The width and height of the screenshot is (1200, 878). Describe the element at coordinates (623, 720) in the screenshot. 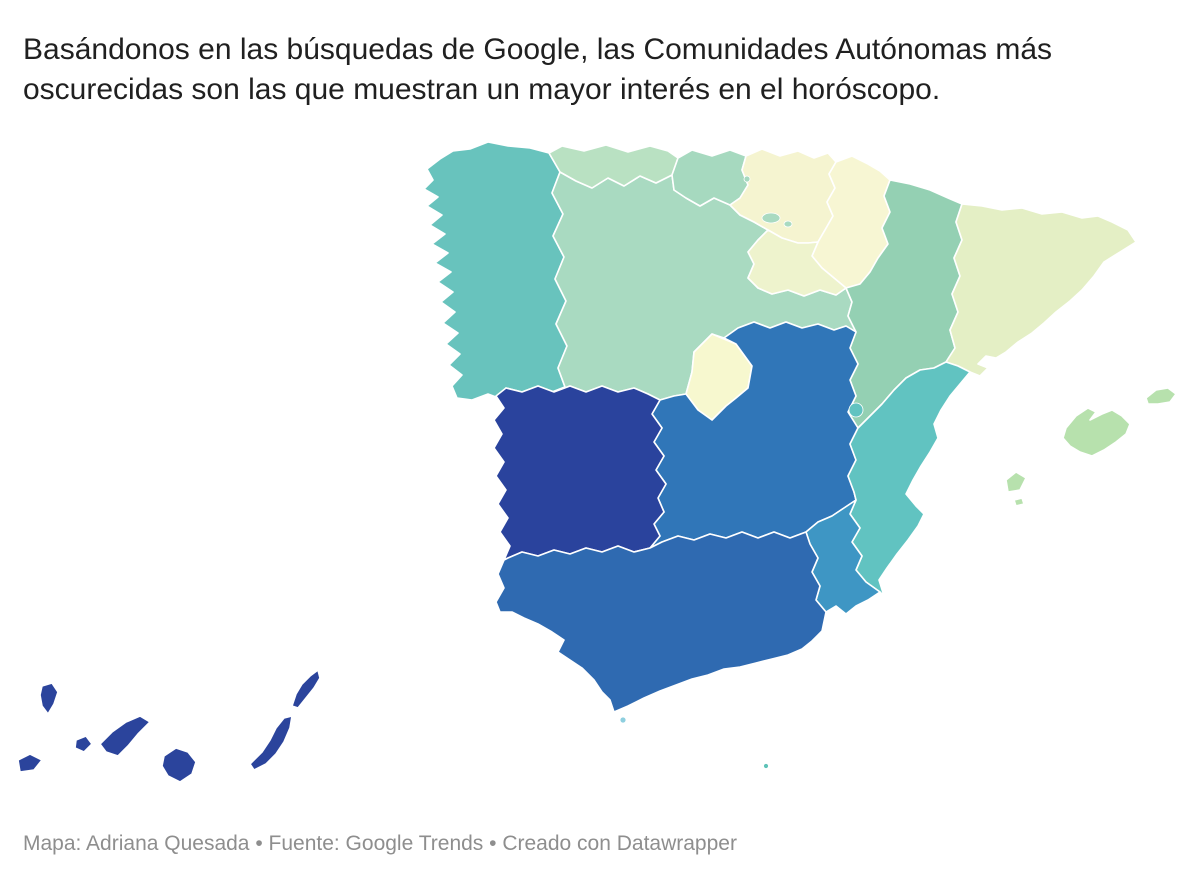

I see `region-ceuta` at that location.